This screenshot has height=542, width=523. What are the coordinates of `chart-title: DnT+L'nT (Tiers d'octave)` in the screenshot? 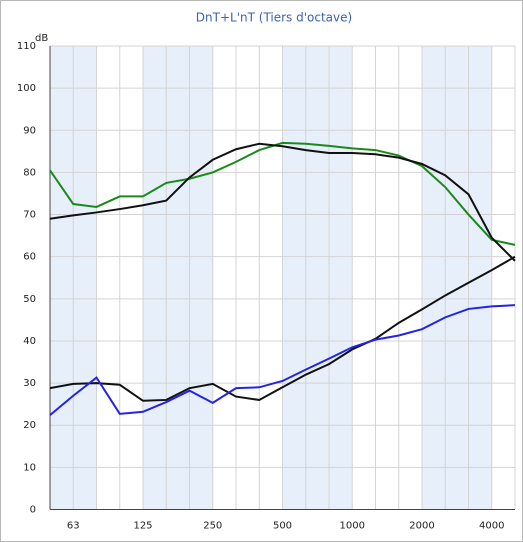 It's located at (274, 18).